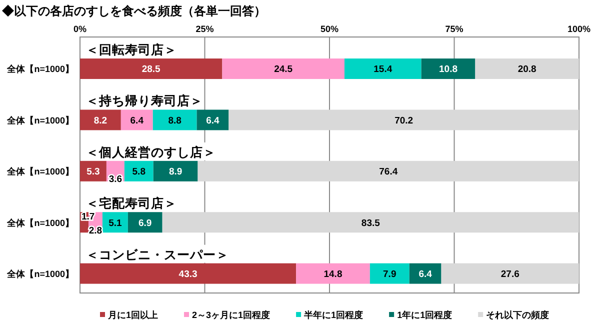  I want to click on data-label: 83.5, so click(371, 223).